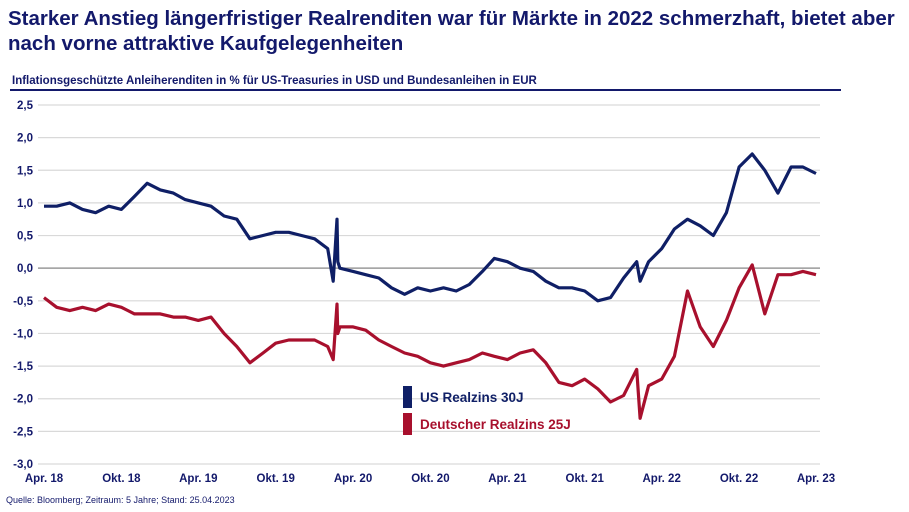  What do you see at coordinates (353, 479) in the screenshot?
I see `x-tick-label: Apr. 20` at bounding box center [353, 479].